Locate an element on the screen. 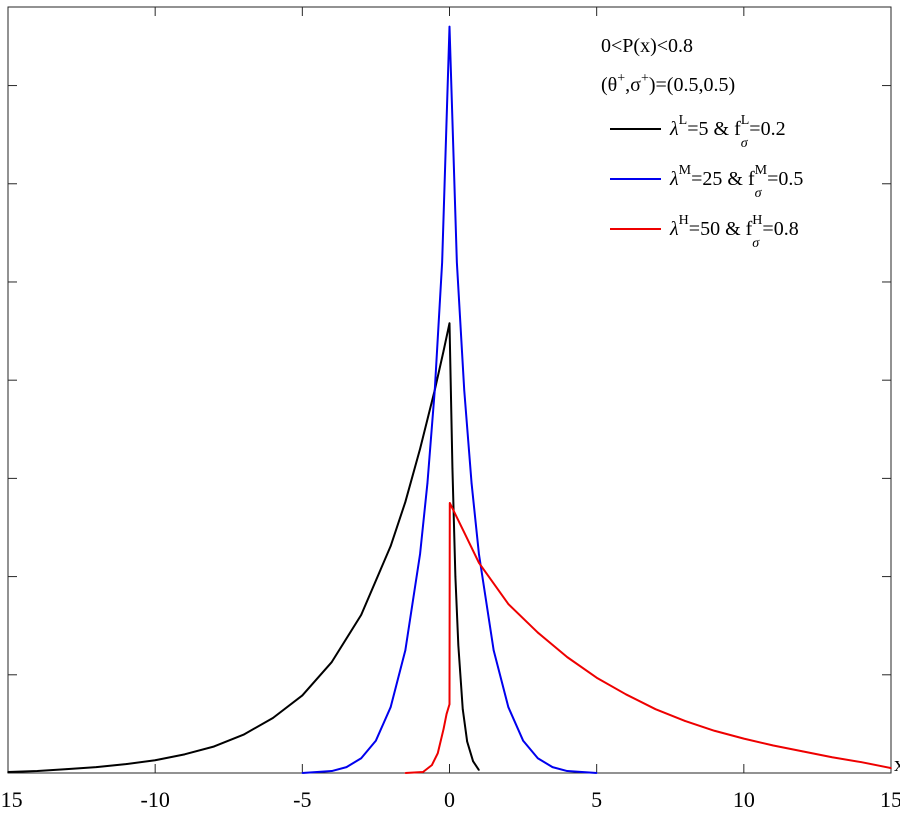  legend-header-part: (θ is located at coordinates (609, 85).